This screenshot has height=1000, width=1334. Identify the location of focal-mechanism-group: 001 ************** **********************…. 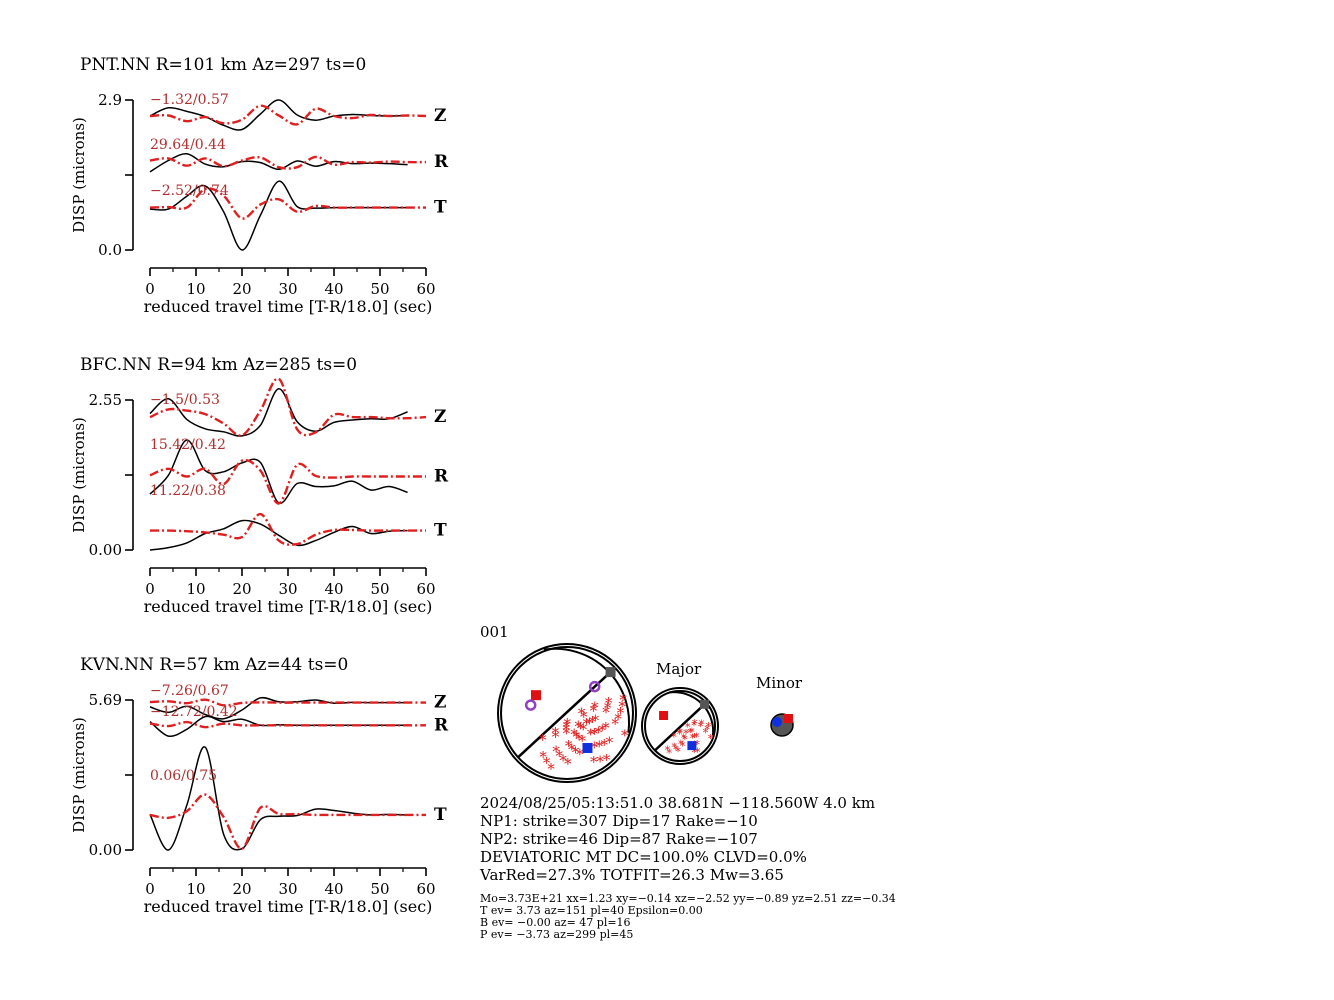
(641, 703).